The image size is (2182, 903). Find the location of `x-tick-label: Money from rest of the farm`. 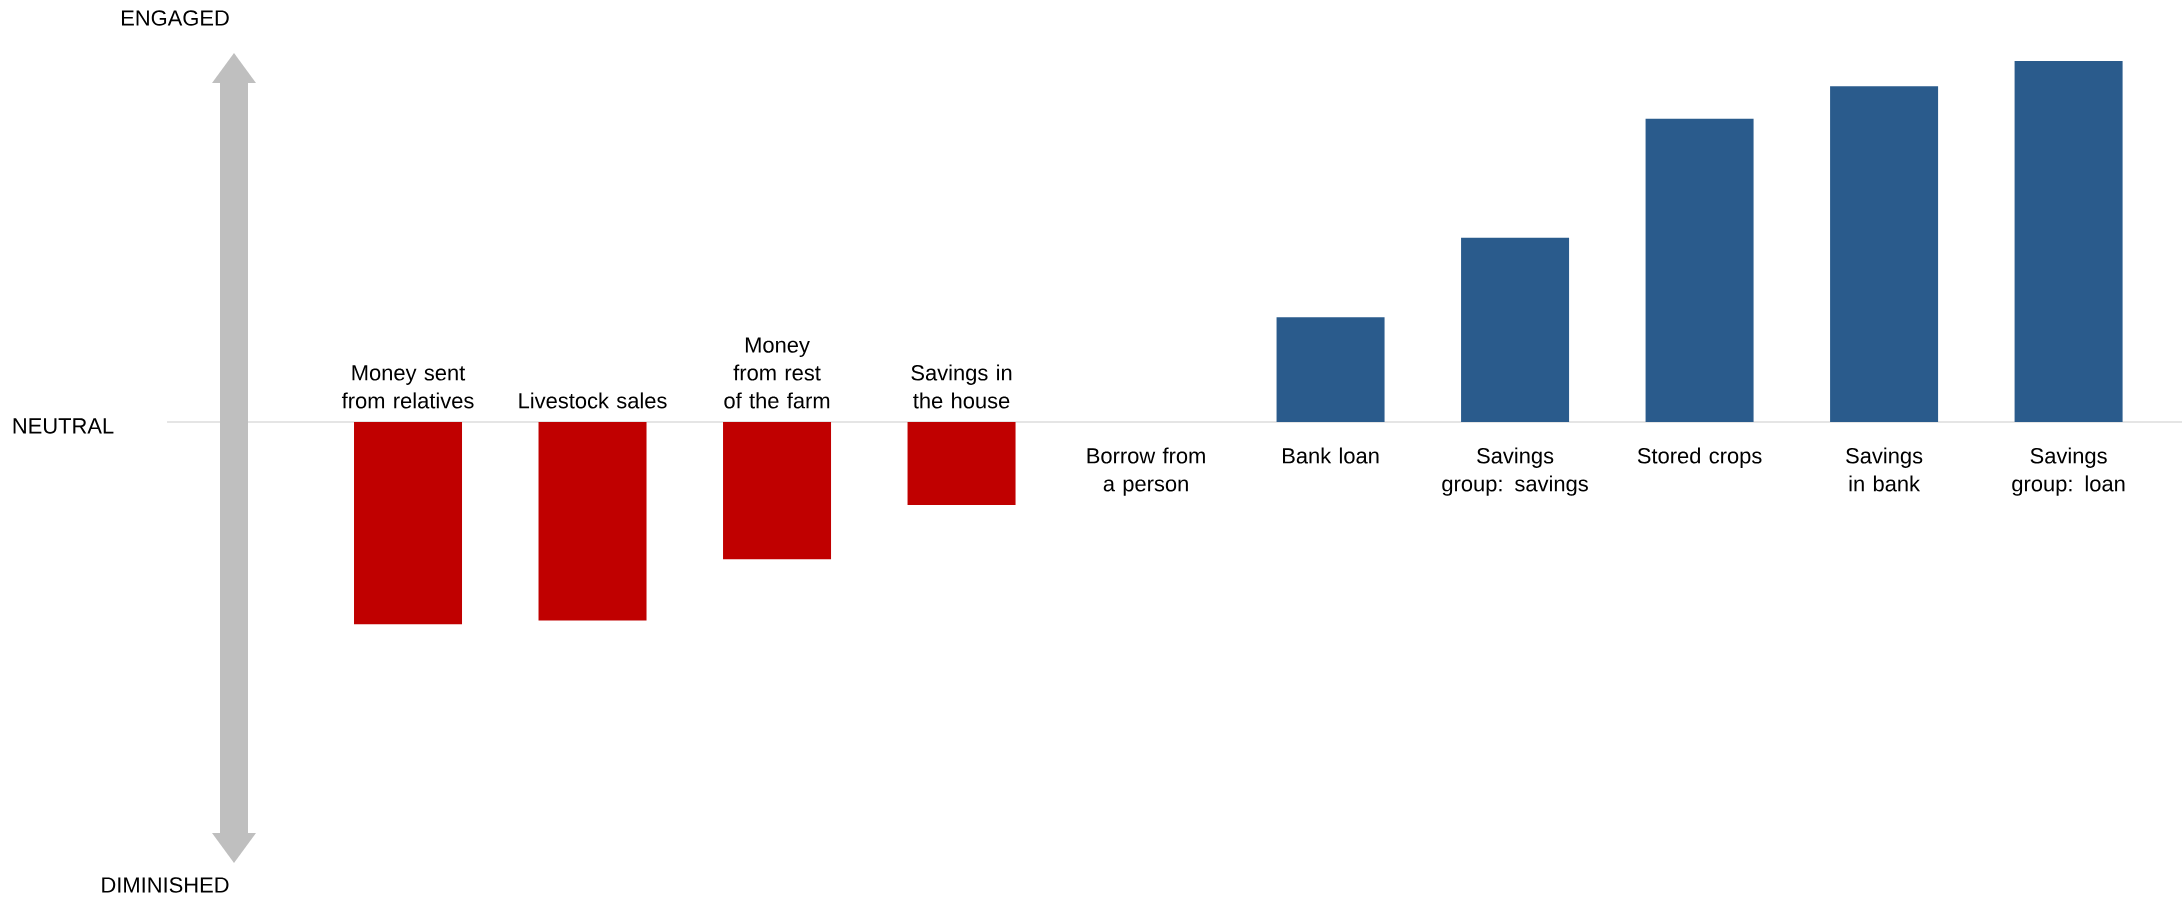

x-tick-label: Money from rest of the farm is located at coordinates (777, 373).